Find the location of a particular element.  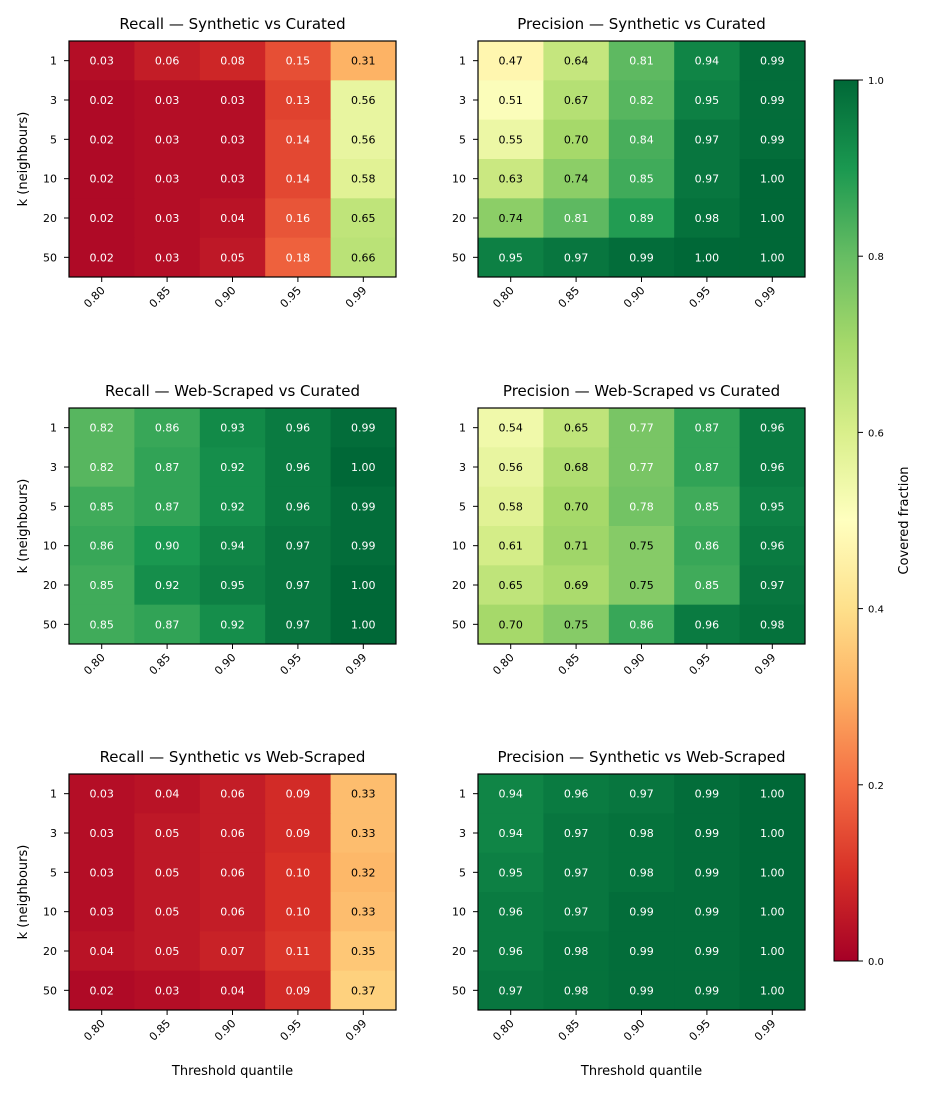

x-tick-label: 0.90 is located at coordinates (225, 1030).